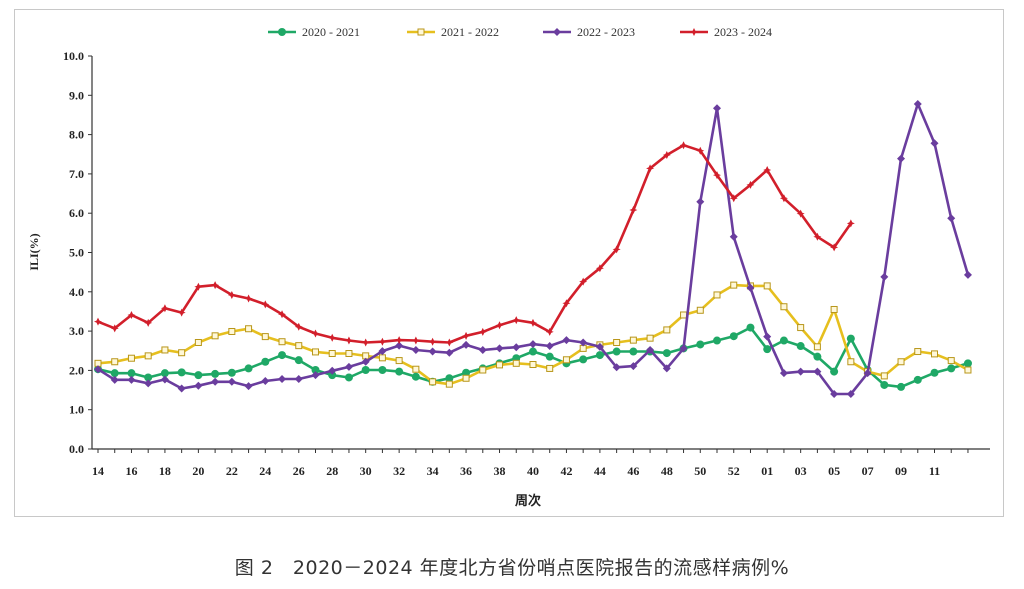  Describe the element at coordinates (232, 471) in the screenshot. I see `x-tick-label: 22` at that location.